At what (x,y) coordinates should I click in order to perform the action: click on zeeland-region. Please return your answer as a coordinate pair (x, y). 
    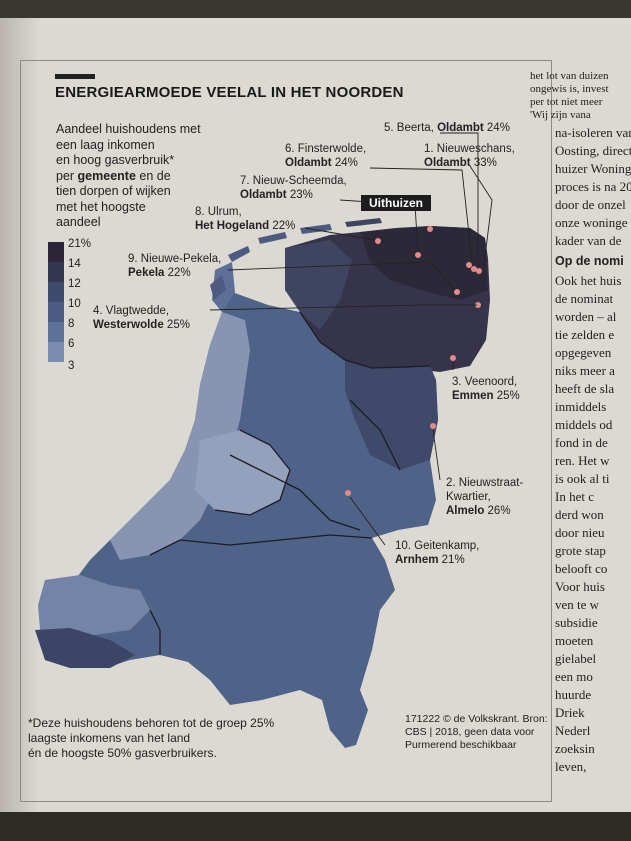
    Looking at the image, I should click on (94, 607).